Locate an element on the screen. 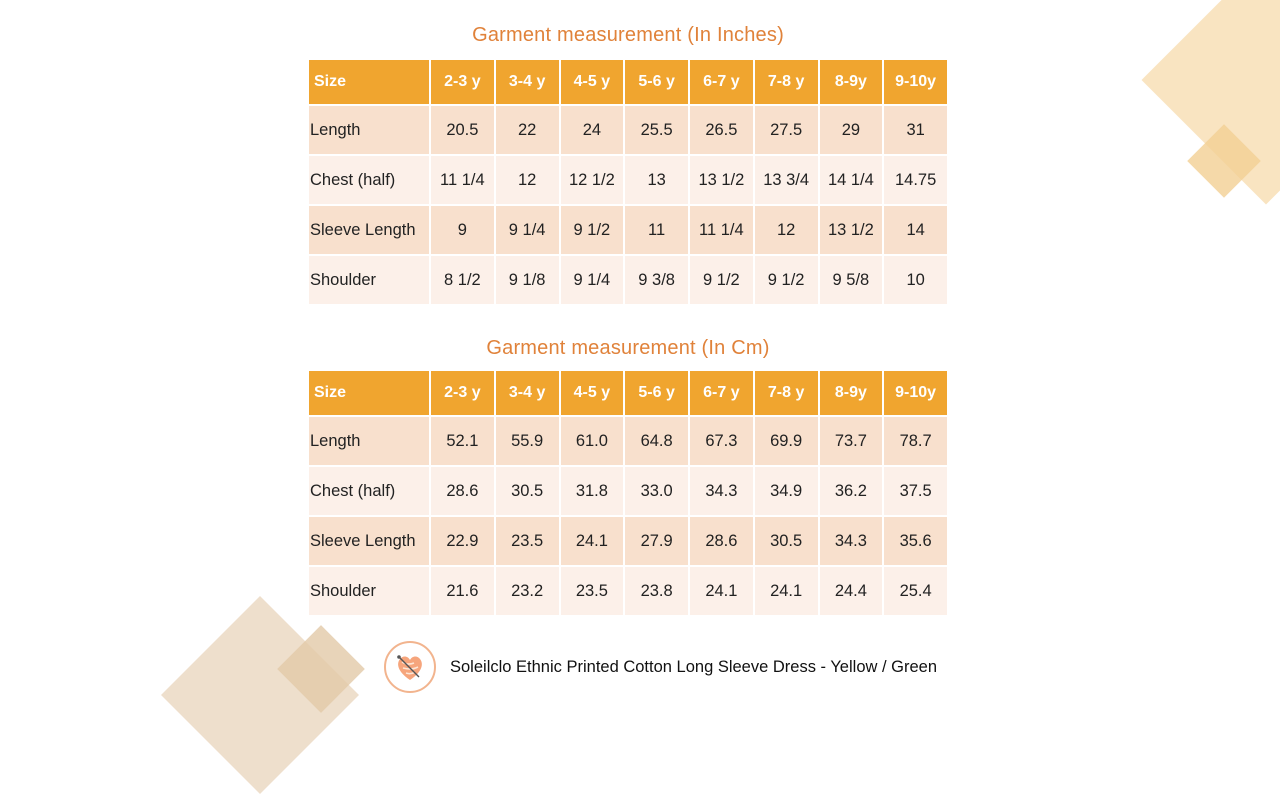 This screenshot has width=1280, height=794. table-cell: 12 1/2 is located at coordinates (592, 180).